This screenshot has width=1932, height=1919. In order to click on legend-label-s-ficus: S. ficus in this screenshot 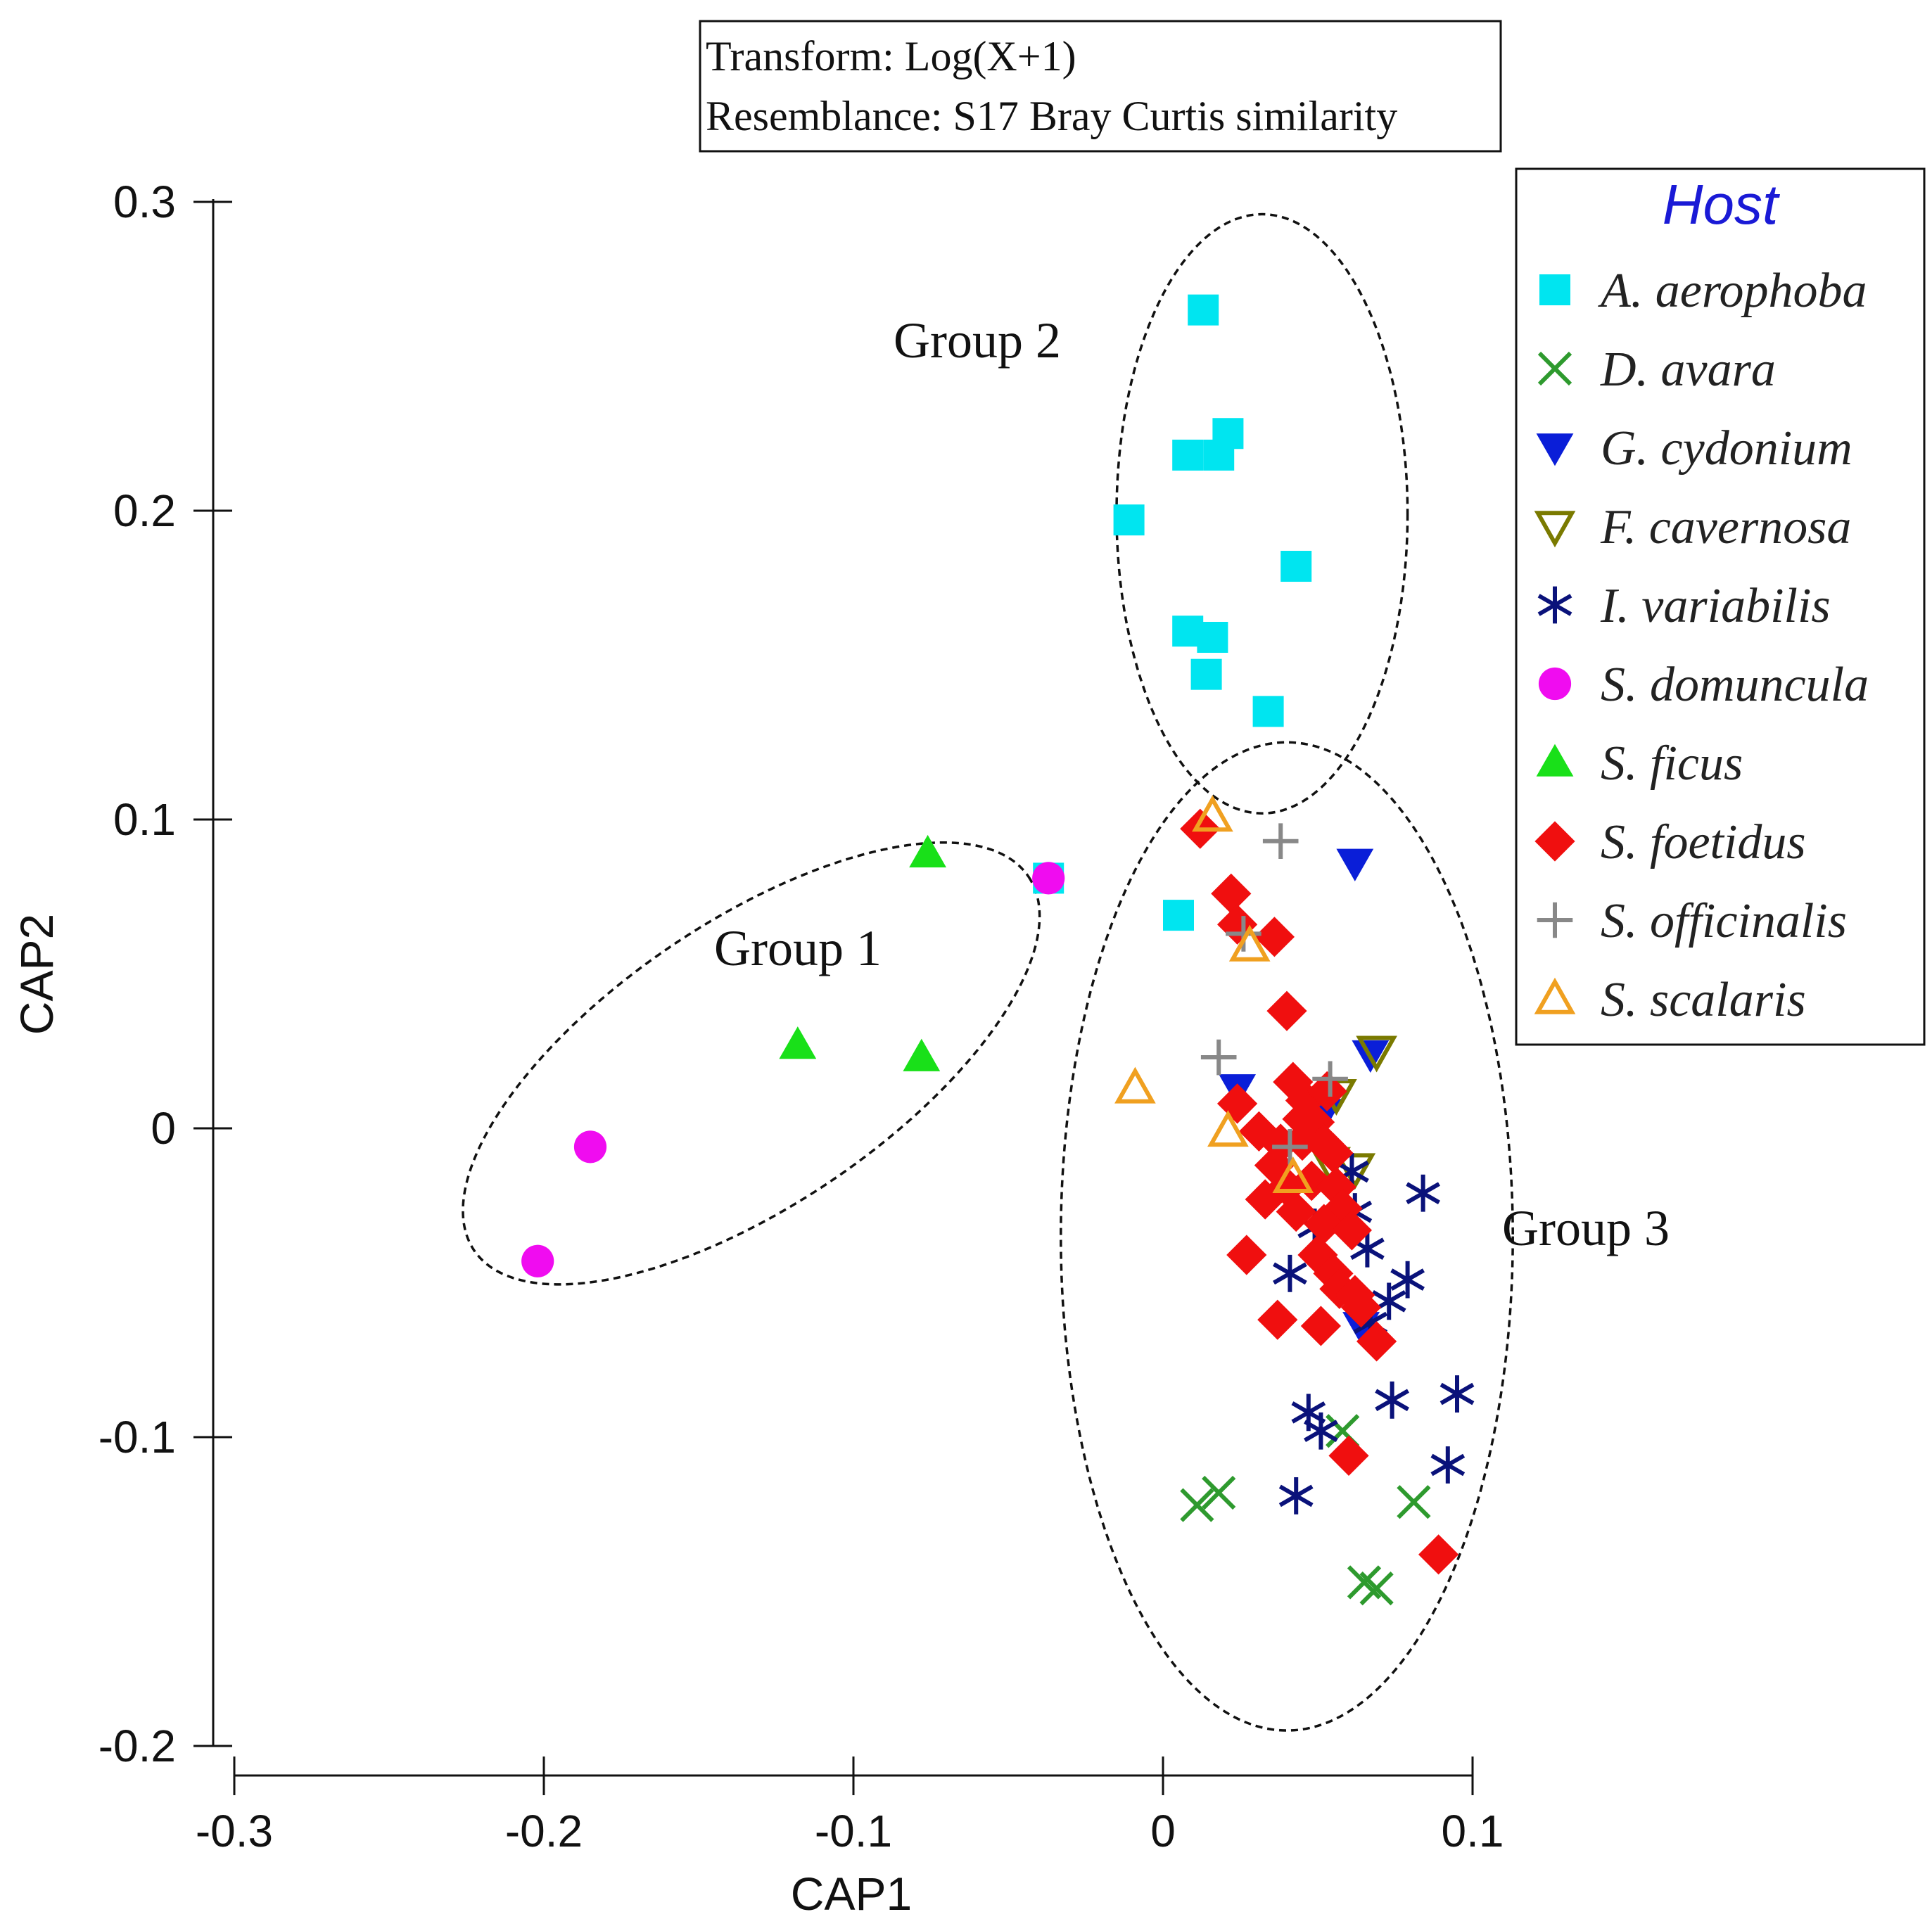, I will do `click(1672, 764)`.